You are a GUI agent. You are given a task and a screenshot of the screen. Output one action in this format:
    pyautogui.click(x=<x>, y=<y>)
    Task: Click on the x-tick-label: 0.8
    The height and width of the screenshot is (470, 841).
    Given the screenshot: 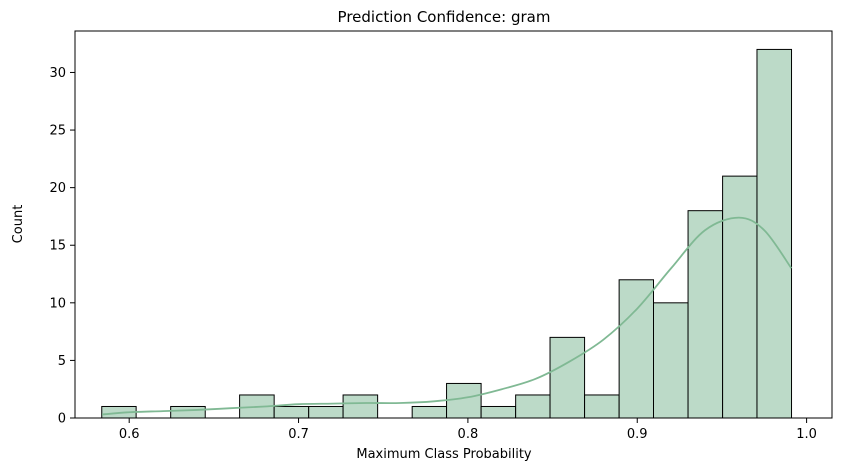 What is the action you would take?
    pyautogui.click(x=468, y=434)
    